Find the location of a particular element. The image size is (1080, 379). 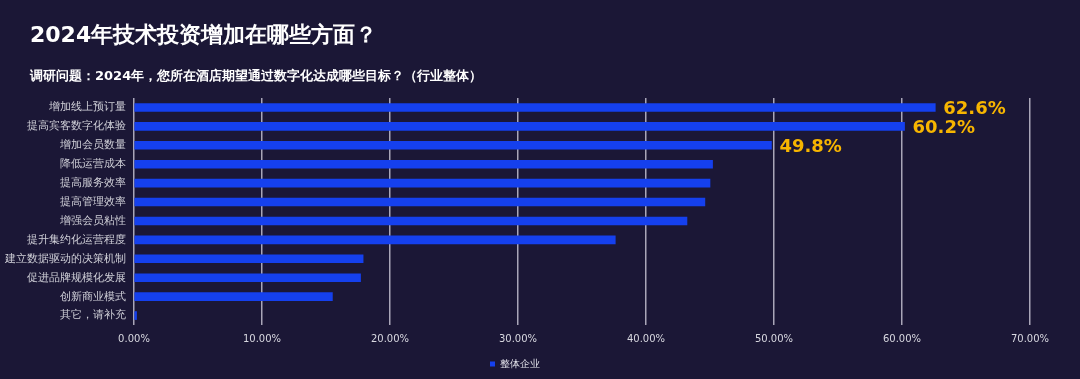

data-label: 62.6% is located at coordinates (974, 108).